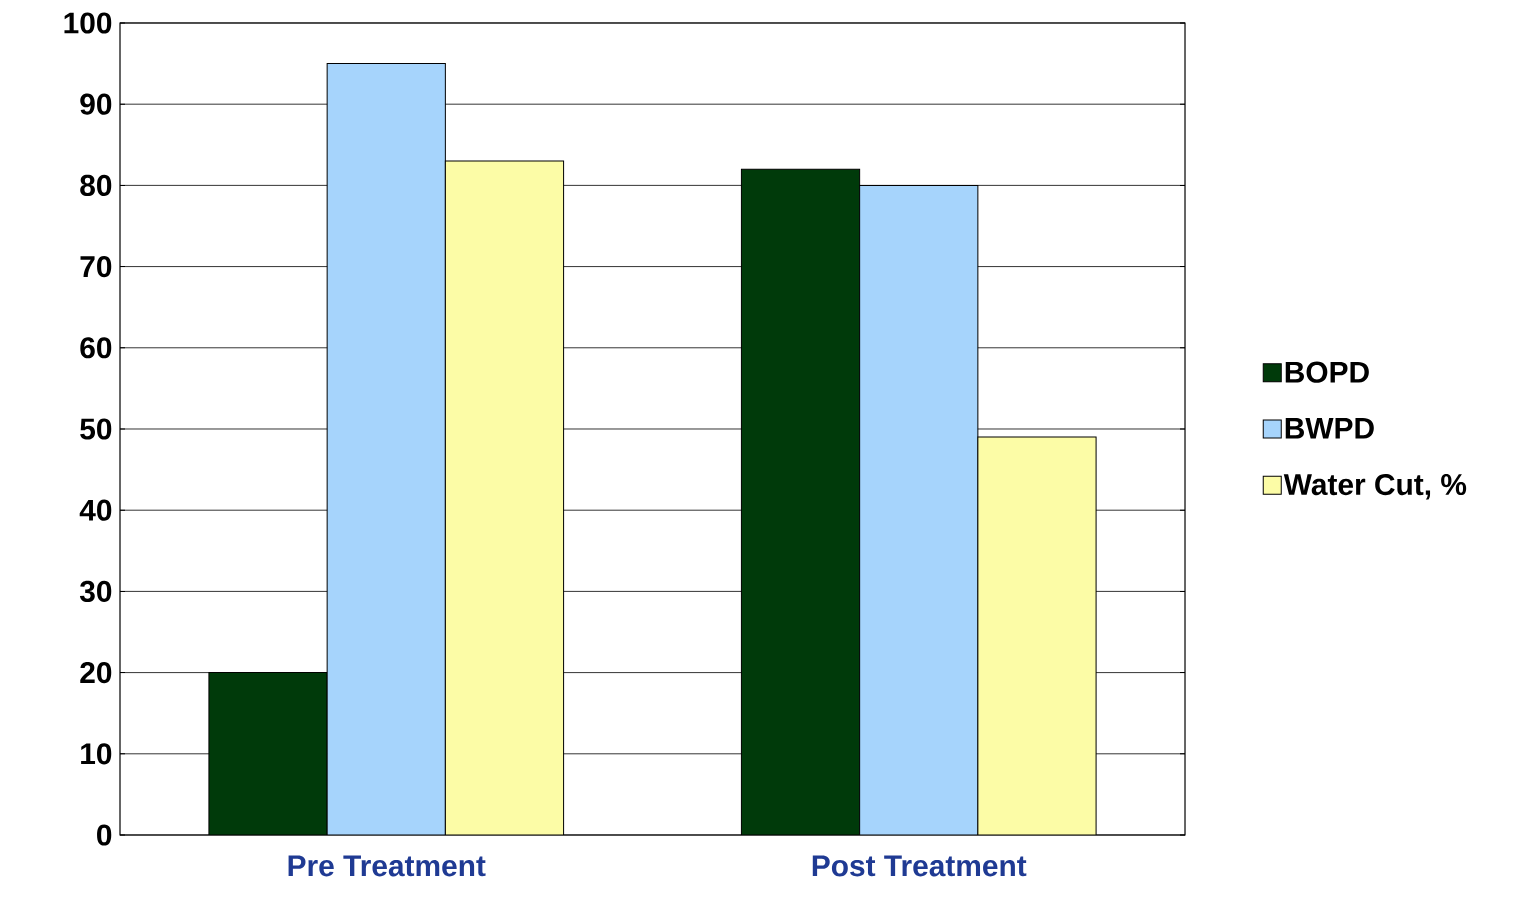  Describe the element at coordinates (96, 754) in the screenshot. I see `y-tick-label: 10` at that location.